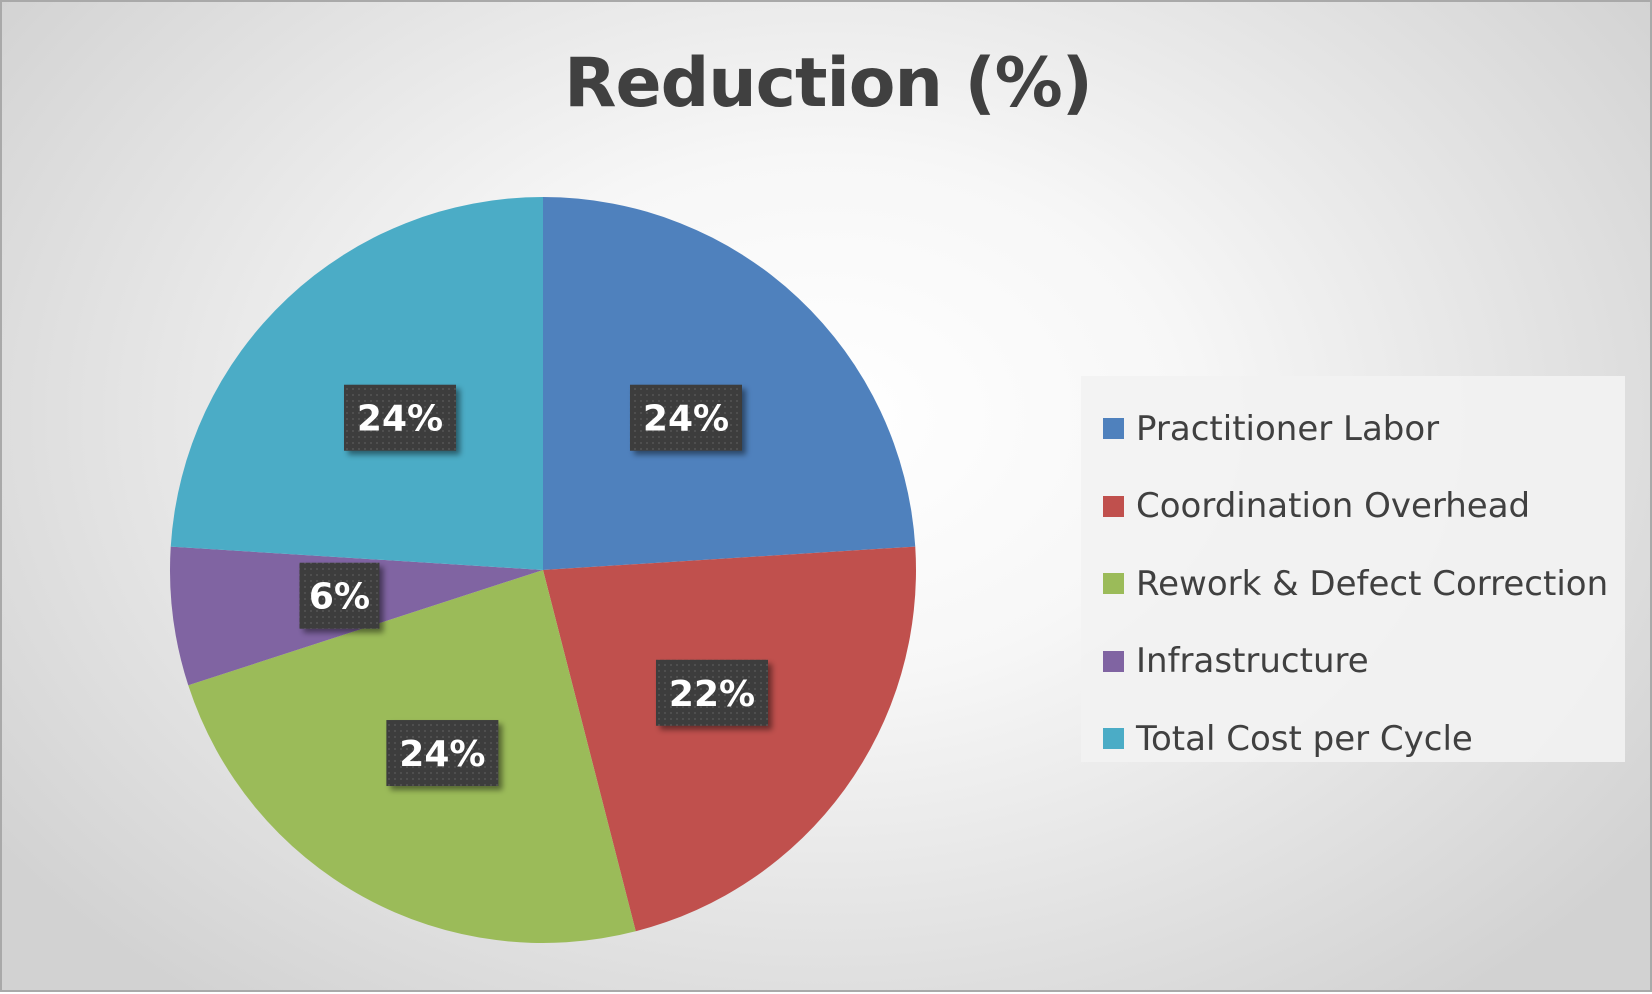  I want to click on legend-item-1: Practitioner Labor, so click(1353, 429).